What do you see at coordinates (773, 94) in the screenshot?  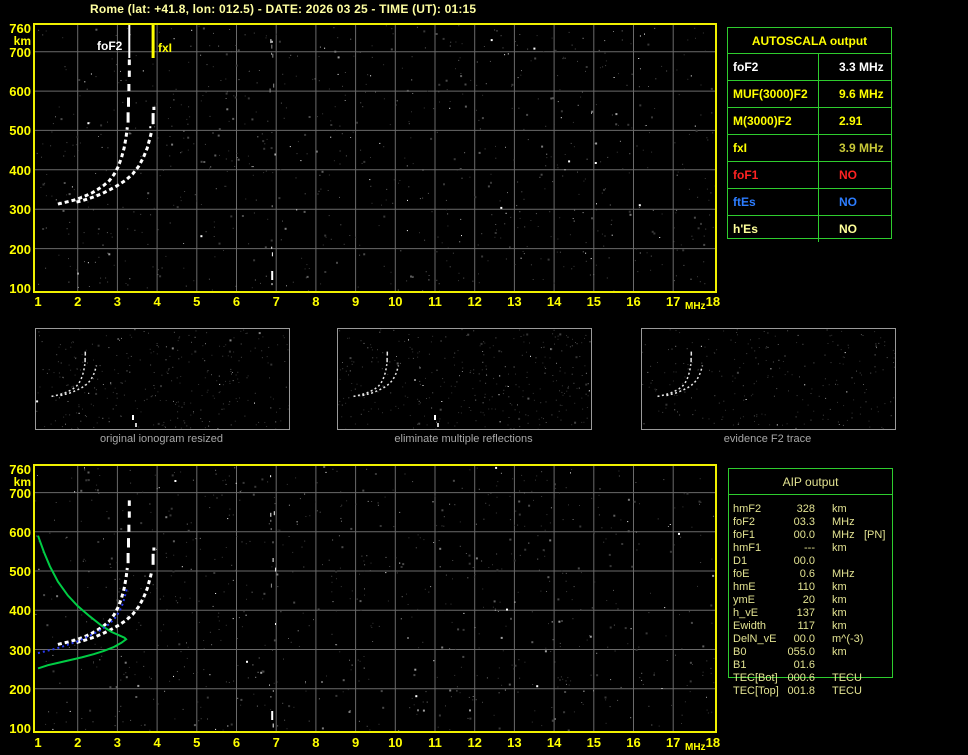 I see `parameter-label: MUF(3000)F2` at bounding box center [773, 94].